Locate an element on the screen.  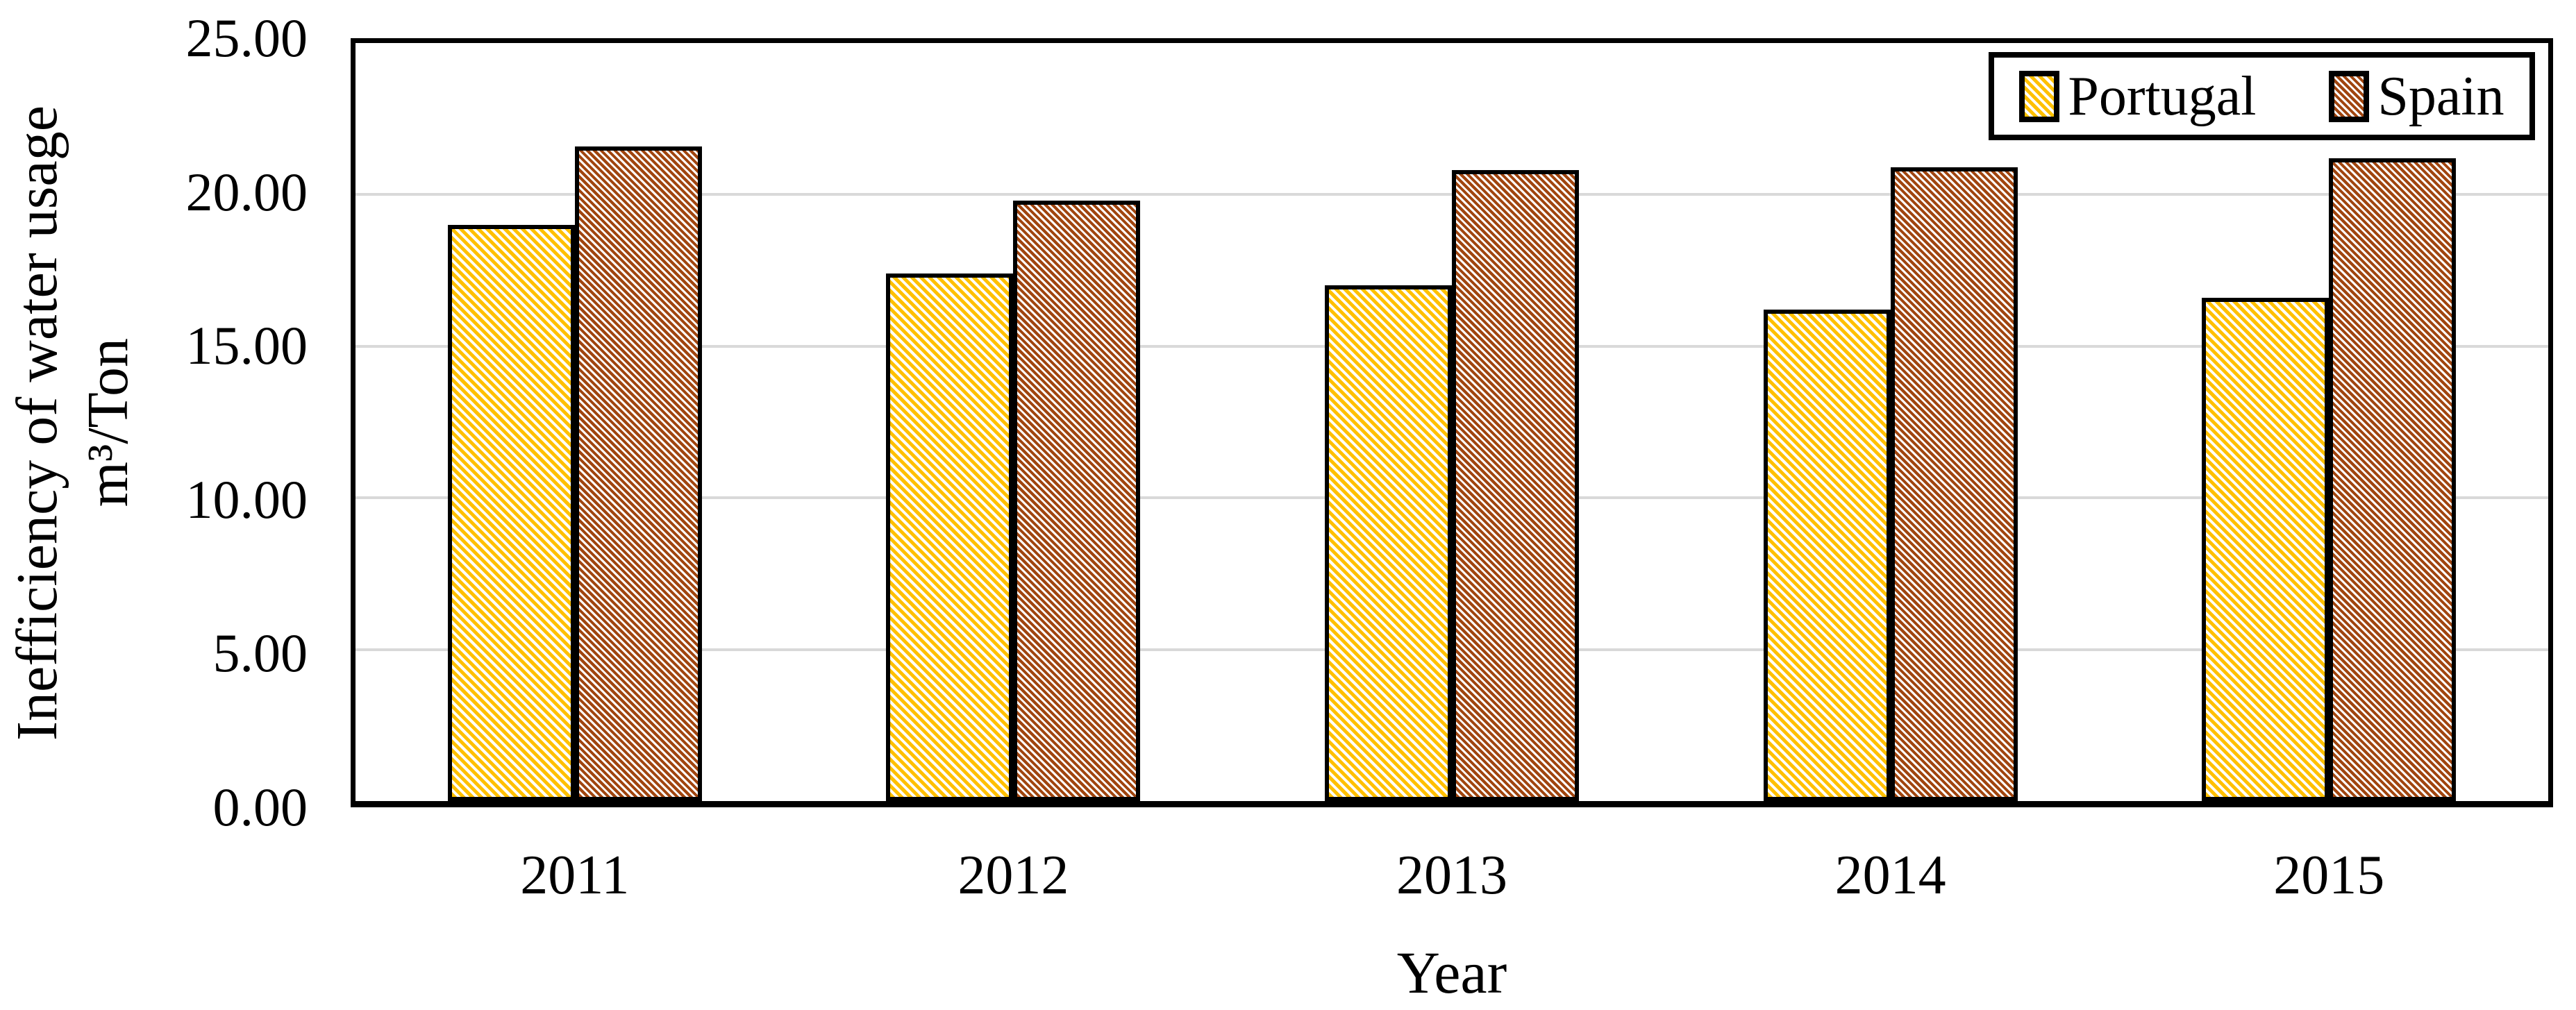
bar-portugal-2013 is located at coordinates (1388, 543).